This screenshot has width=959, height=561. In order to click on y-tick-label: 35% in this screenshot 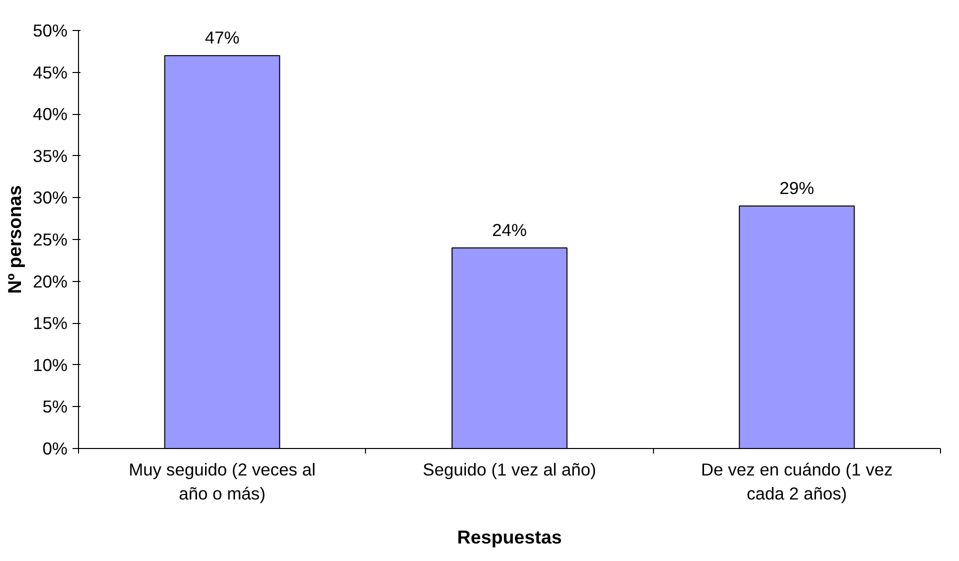, I will do `click(50, 156)`.